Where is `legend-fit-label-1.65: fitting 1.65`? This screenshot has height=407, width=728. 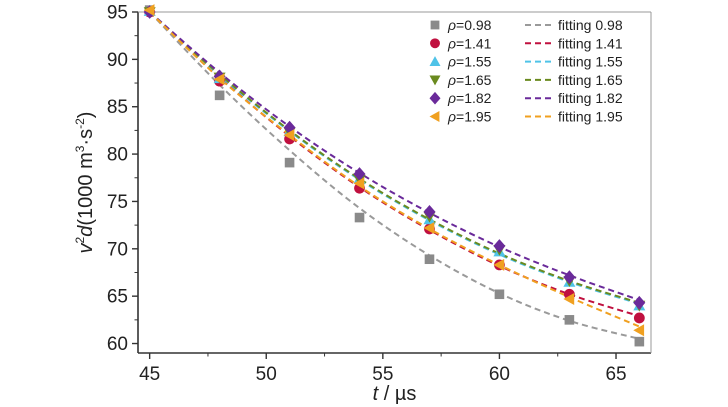
legend-fit-label-1.65: fitting 1.65 is located at coordinates (590, 80).